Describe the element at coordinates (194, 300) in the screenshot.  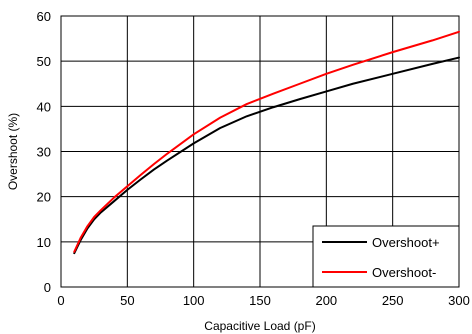
I see `x-tick-label: 100` at that location.